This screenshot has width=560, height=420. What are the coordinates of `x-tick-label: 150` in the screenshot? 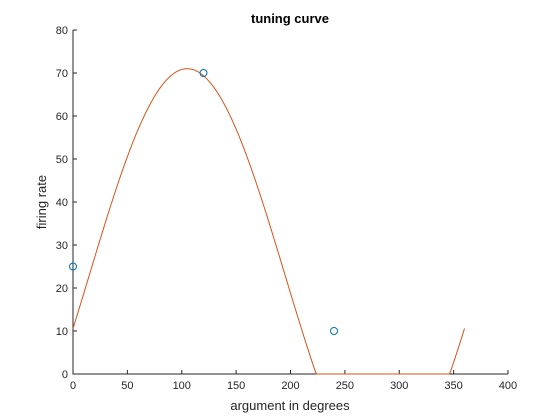 It's located at (236, 386).